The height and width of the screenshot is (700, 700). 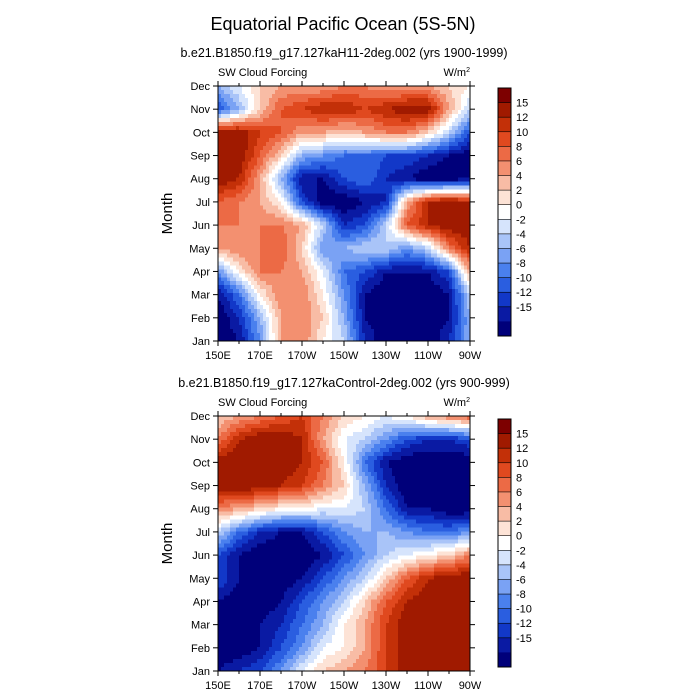 What do you see at coordinates (201, 133) in the screenshot?
I see `y-tick-label: Oct` at bounding box center [201, 133].